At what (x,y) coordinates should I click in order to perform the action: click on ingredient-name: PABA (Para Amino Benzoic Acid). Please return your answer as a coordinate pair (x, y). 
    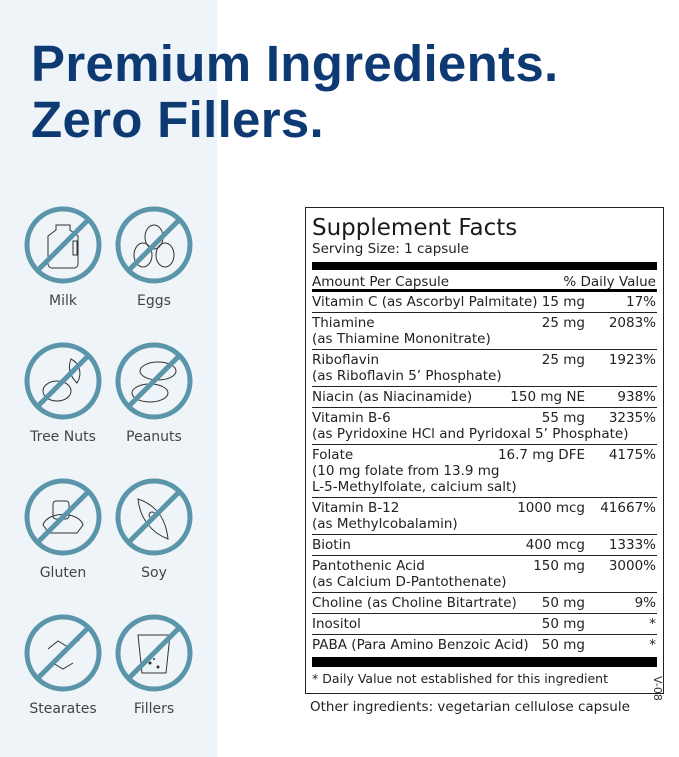
    Looking at the image, I should click on (420, 645).